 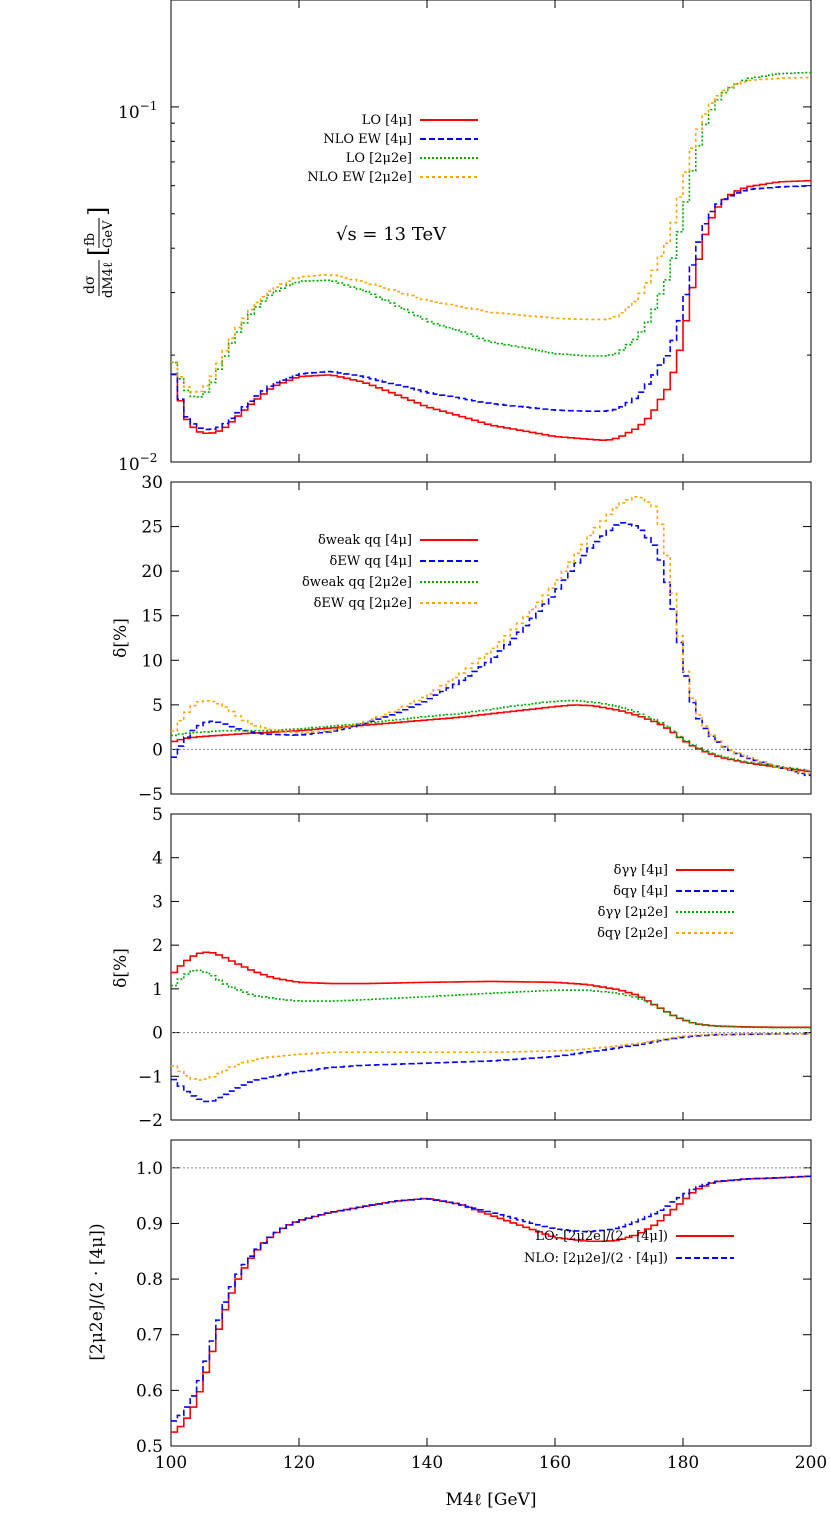 I want to click on ylabel-numerator: dσ, so click(x=90, y=284).